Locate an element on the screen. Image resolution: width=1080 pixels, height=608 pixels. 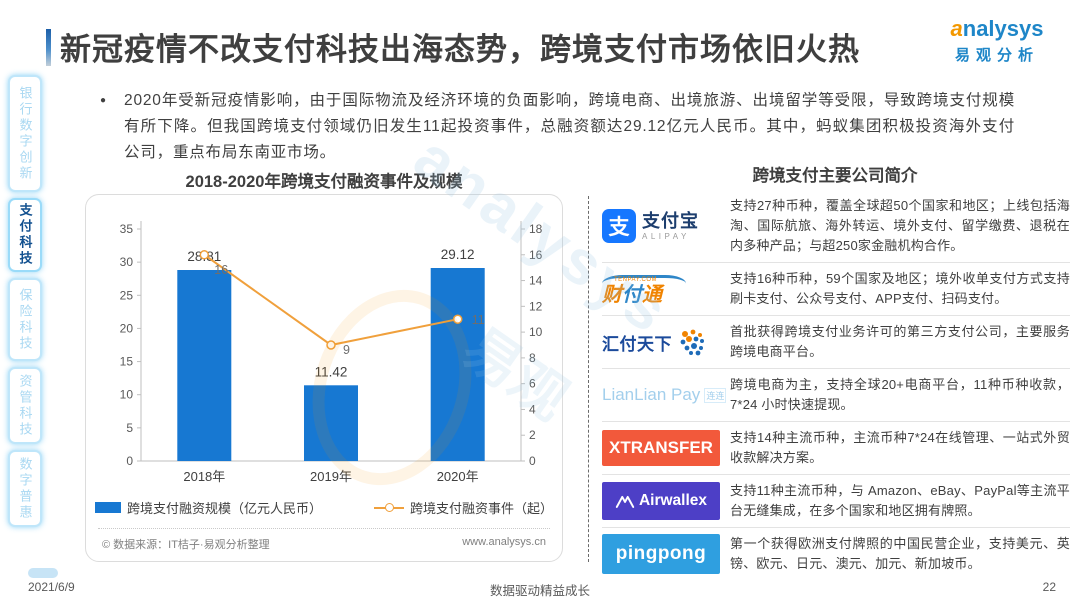
page-title: 新冠疫情不改支付科技出海态势，跨境支付市场依旧火热 is located at coordinates (460, 49).